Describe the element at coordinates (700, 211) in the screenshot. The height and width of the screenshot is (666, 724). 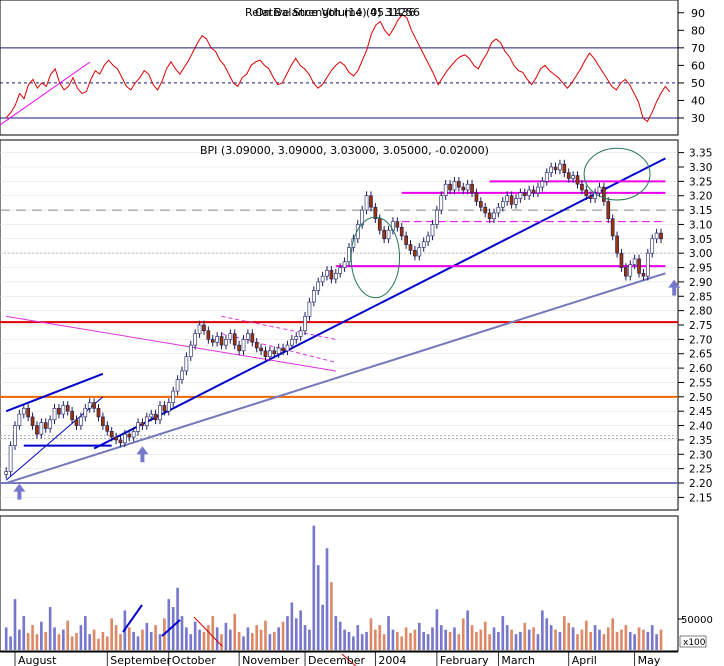
I see `price-tick-label: 3.15` at that location.